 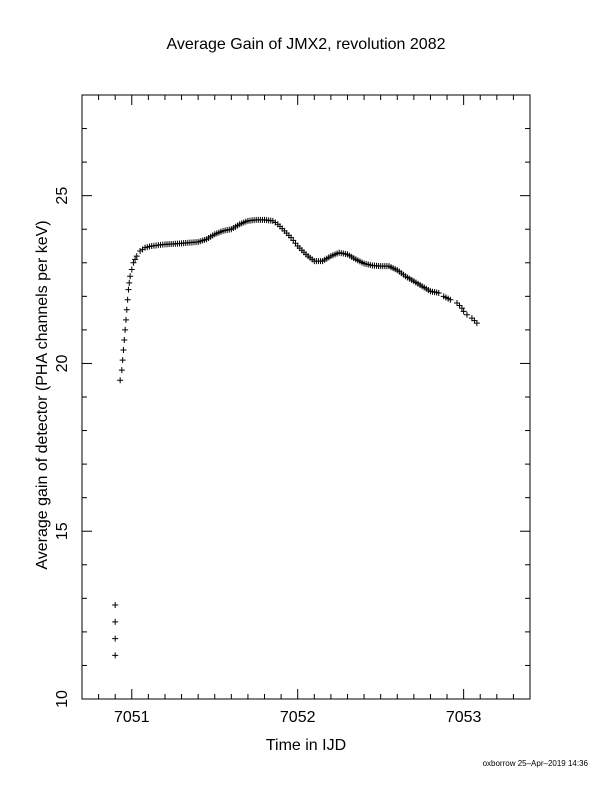 I want to click on y-tick-label: 10, so click(x=62, y=699).